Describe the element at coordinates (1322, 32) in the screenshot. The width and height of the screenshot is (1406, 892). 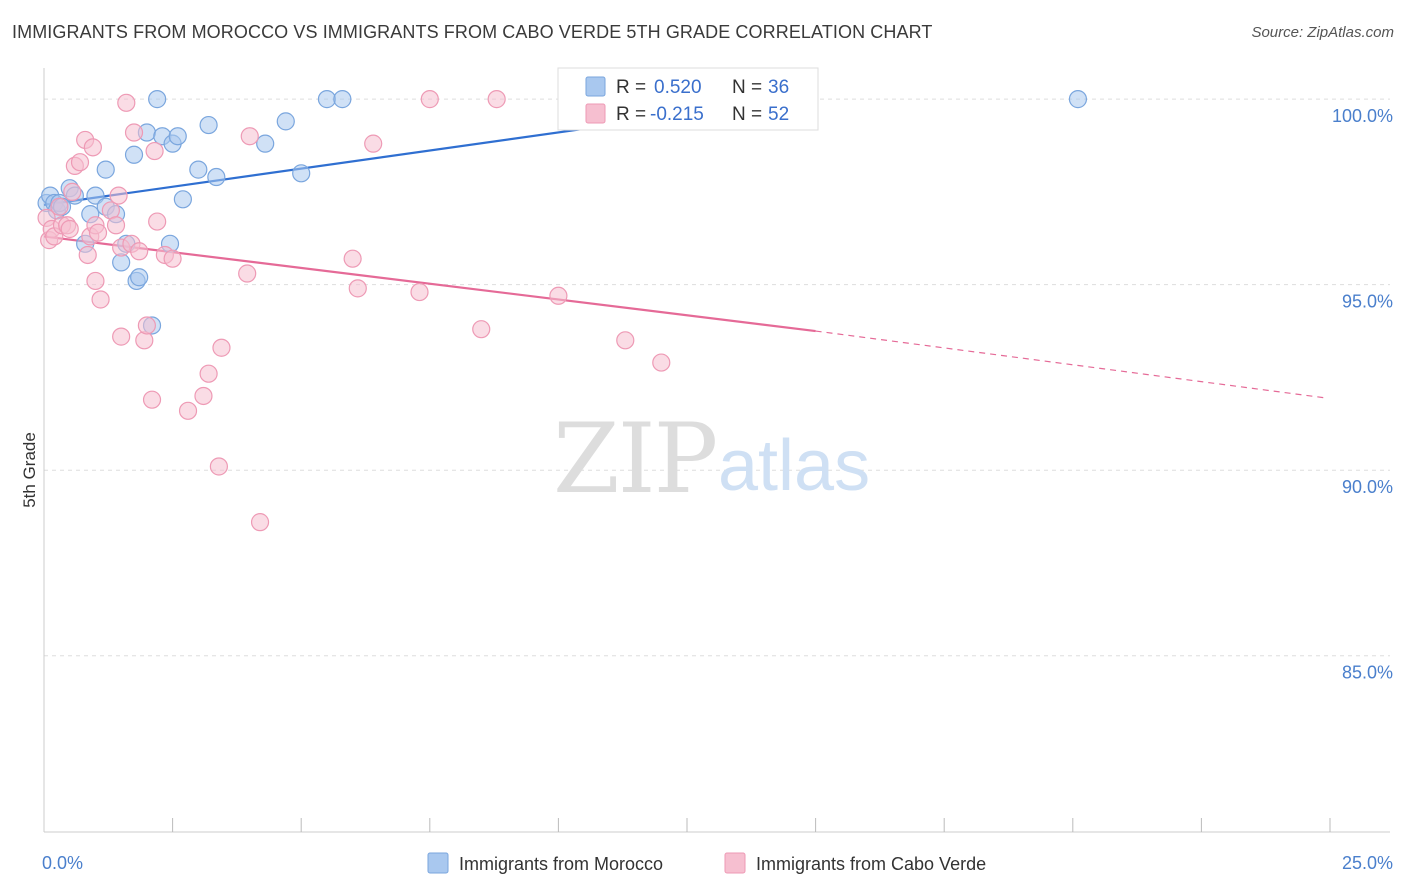
I see `source-label: Source: ZipAtlas.com` at that location.